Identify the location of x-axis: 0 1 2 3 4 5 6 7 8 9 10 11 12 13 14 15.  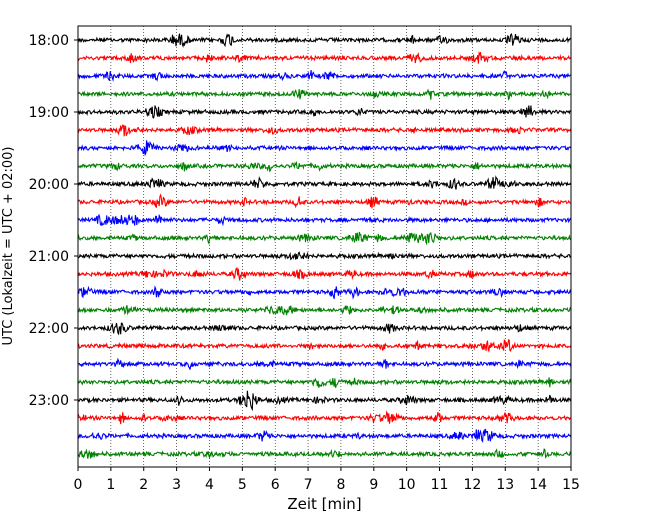
(327, 480).